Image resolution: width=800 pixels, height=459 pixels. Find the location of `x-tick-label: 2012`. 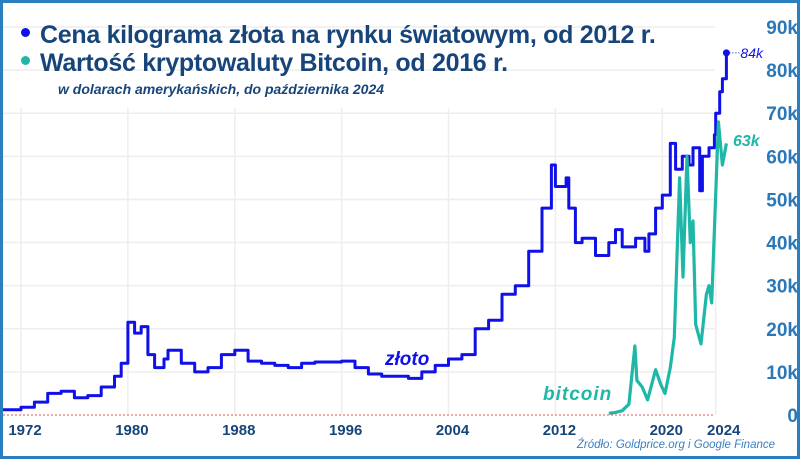

x-tick-label: 2012 is located at coordinates (559, 430).